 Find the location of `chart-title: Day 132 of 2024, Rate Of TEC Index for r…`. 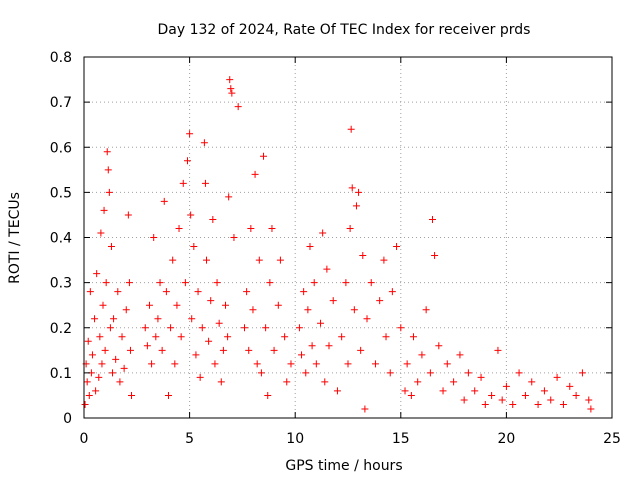

chart-title: Day 132 of 2024, Rate Of TEC Index for r… is located at coordinates (344, 30).